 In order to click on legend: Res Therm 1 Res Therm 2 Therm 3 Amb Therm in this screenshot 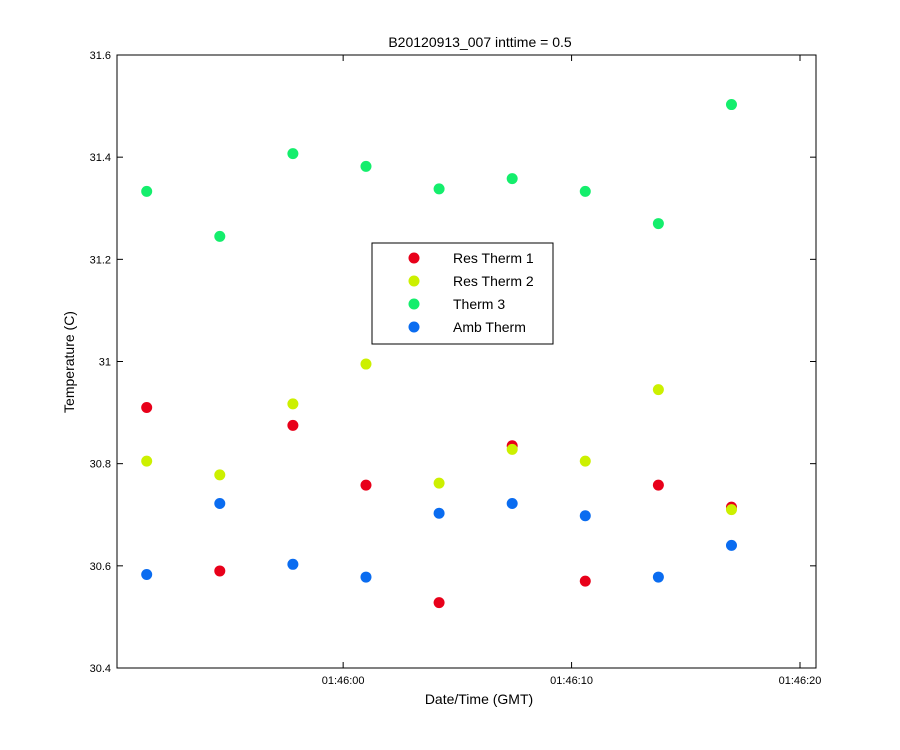, I will do `click(462, 293)`.